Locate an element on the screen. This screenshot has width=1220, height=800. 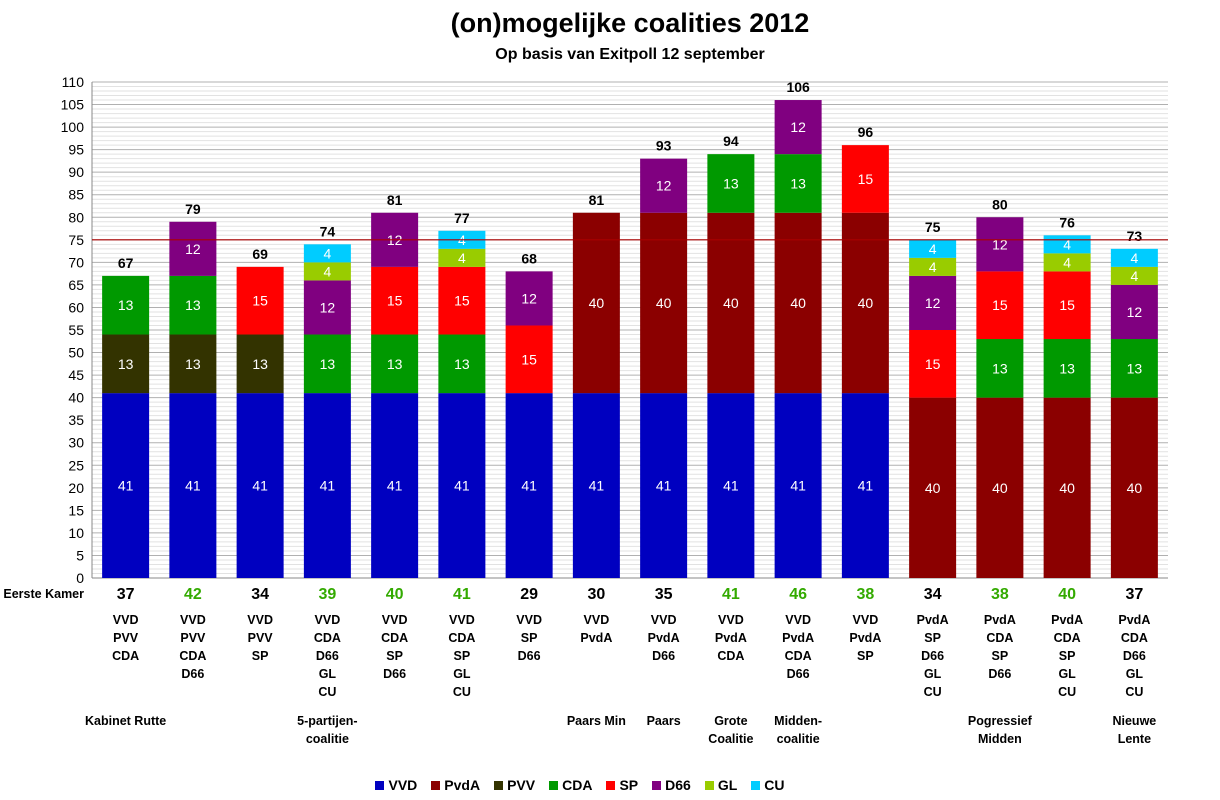
coalition-party-label: GL is located at coordinates (1067, 674).